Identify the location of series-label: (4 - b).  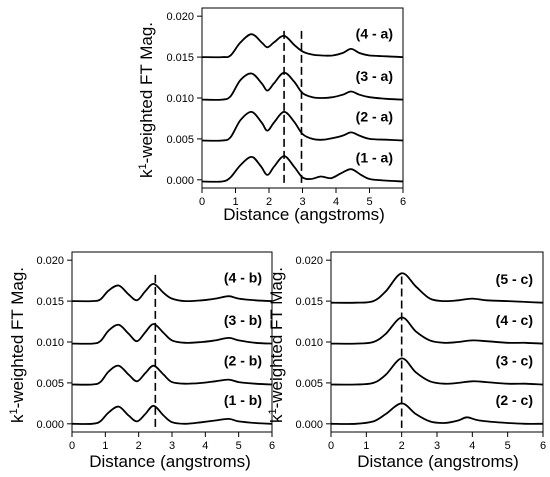
(243, 277).